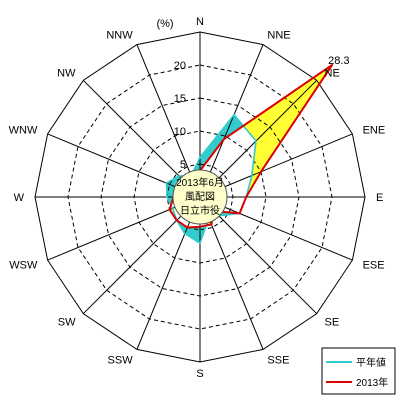 The height and width of the screenshot is (400, 400). Describe the element at coordinates (187, 227) in the screenshot. I see `year-point-ssw` at that location.